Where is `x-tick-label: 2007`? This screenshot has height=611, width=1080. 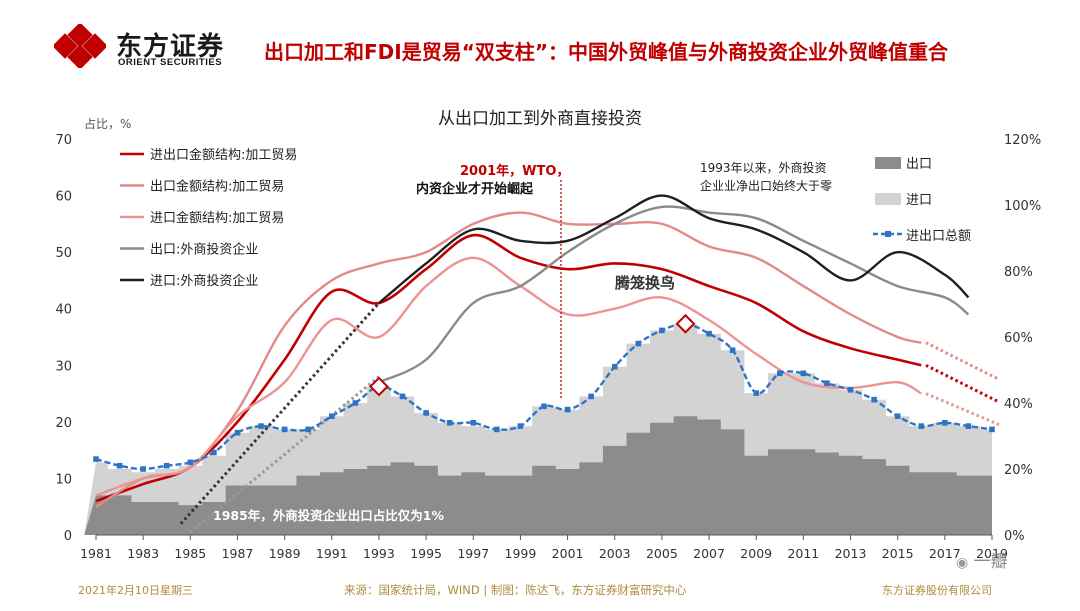 x-tick-label: 2007 is located at coordinates (709, 553).